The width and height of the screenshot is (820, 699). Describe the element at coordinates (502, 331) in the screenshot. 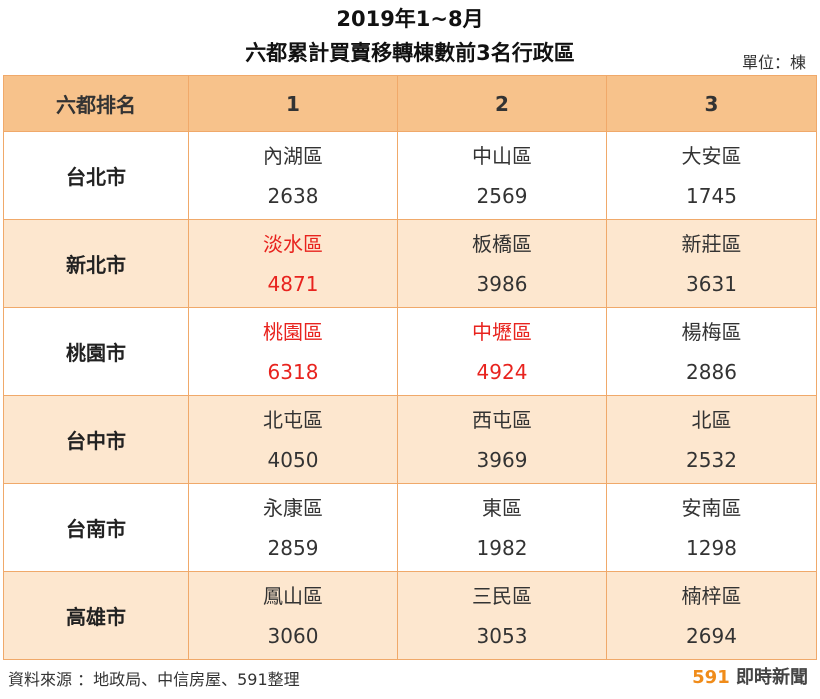

I see `district-name: 中壢區` at that location.